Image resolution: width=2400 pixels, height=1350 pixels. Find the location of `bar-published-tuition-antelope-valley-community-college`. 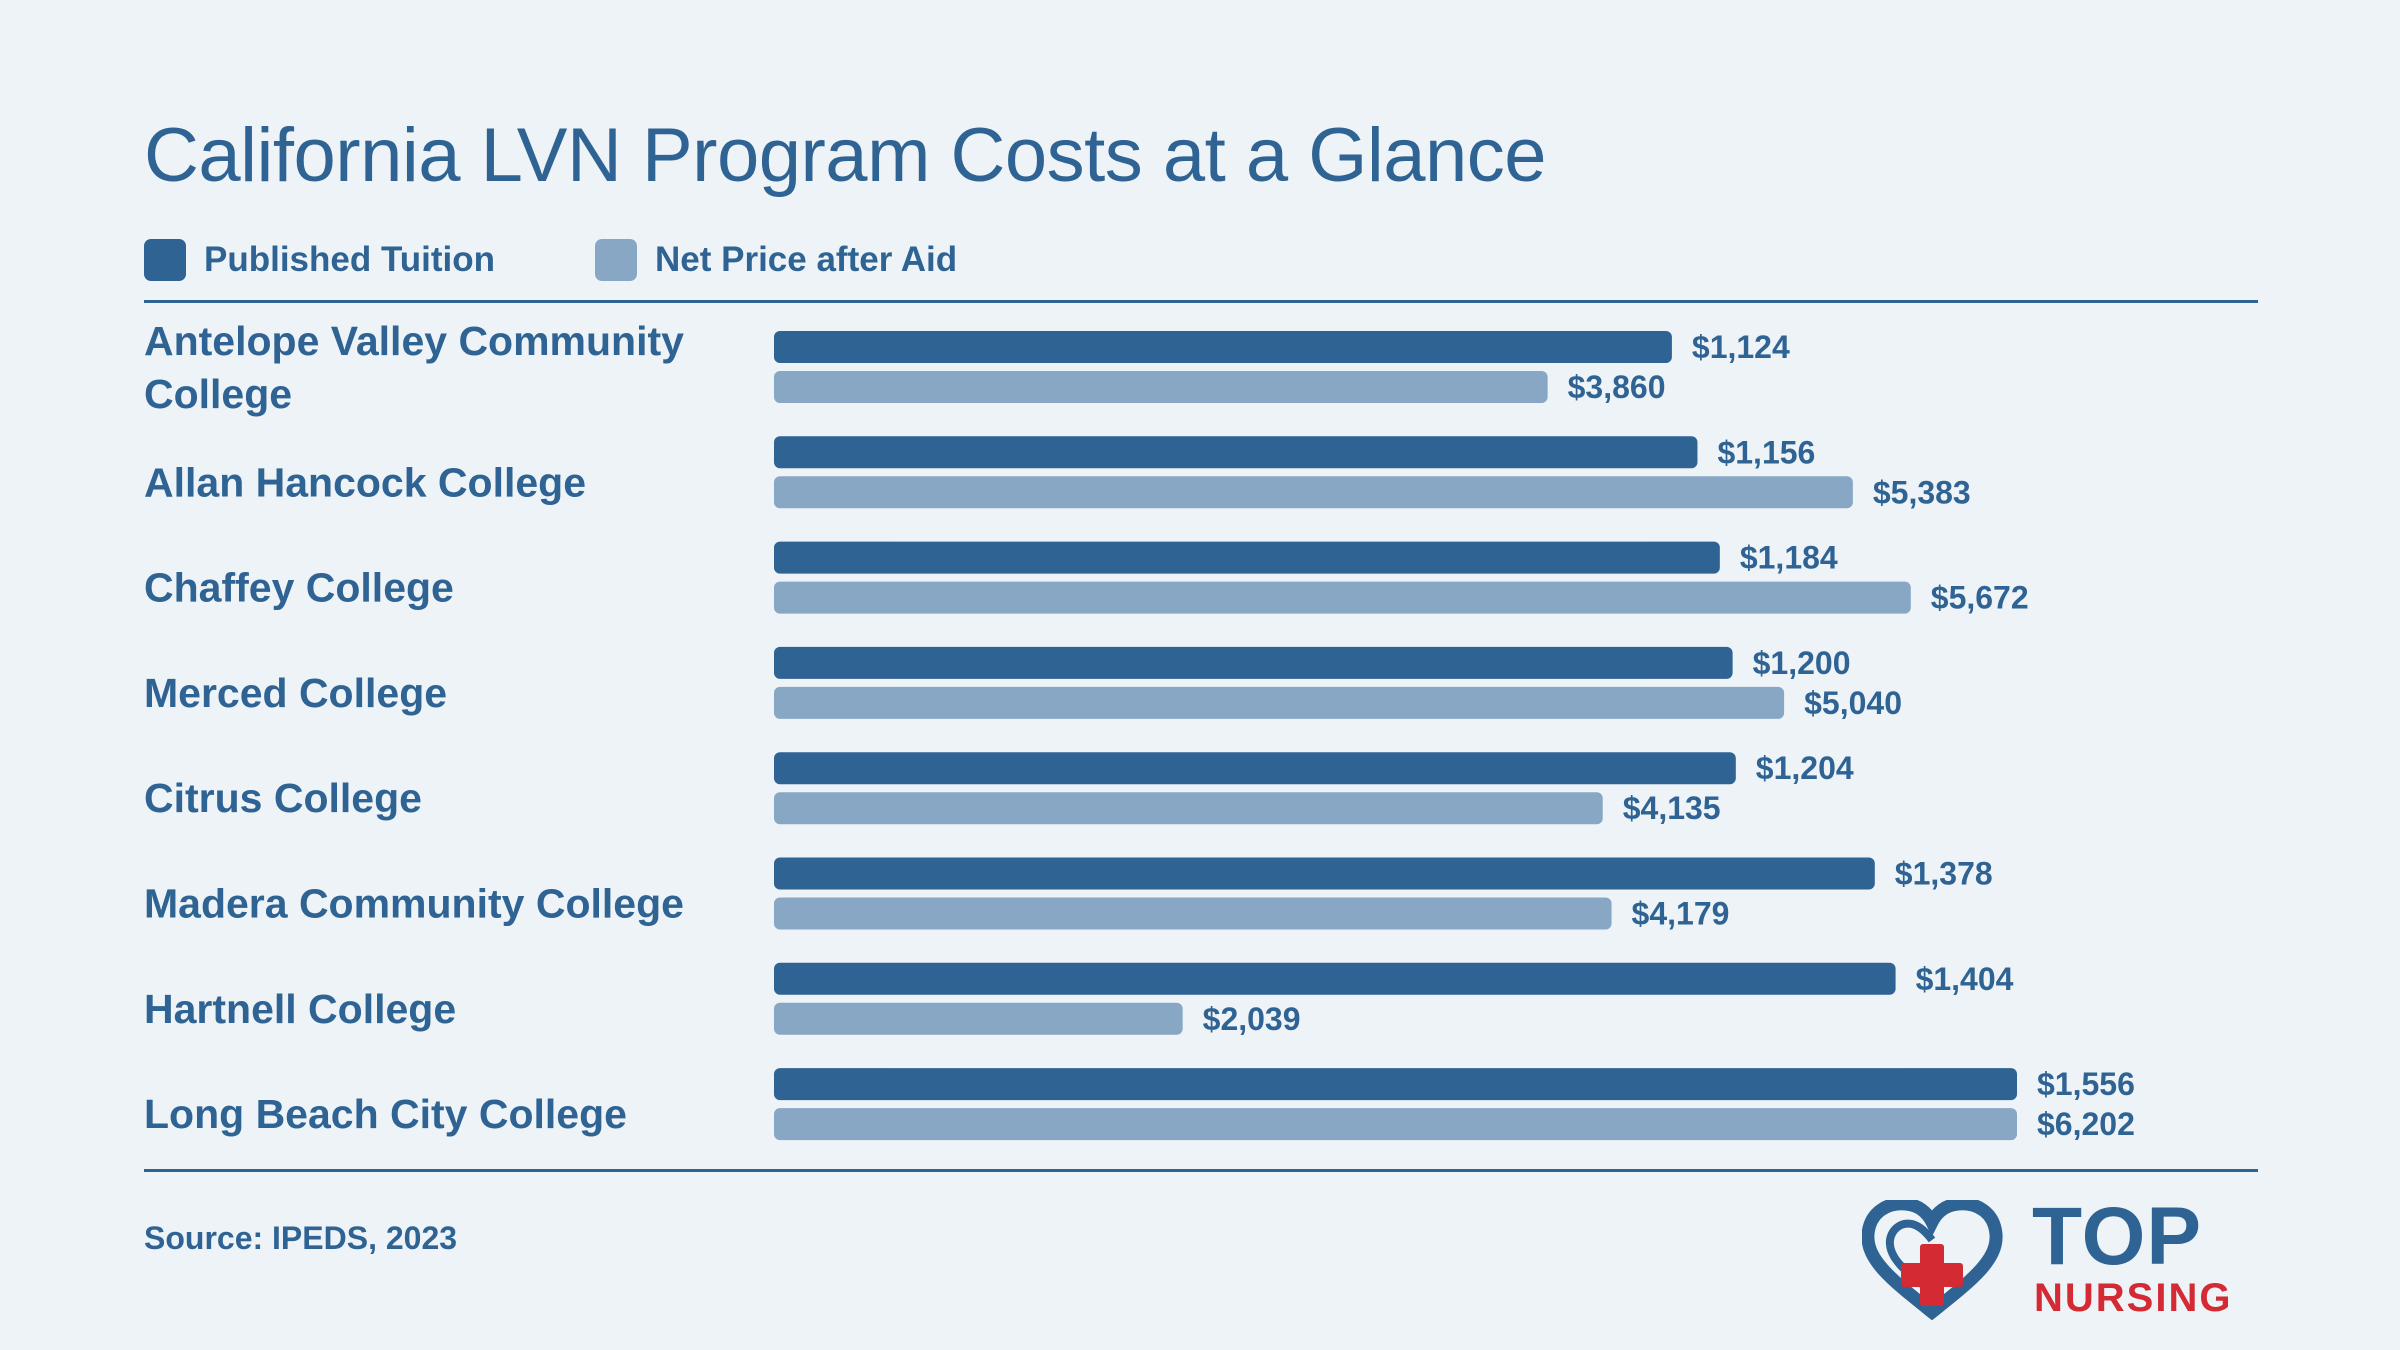

bar-published-tuition-antelope-valley-community-college is located at coordinates (1223, 347).